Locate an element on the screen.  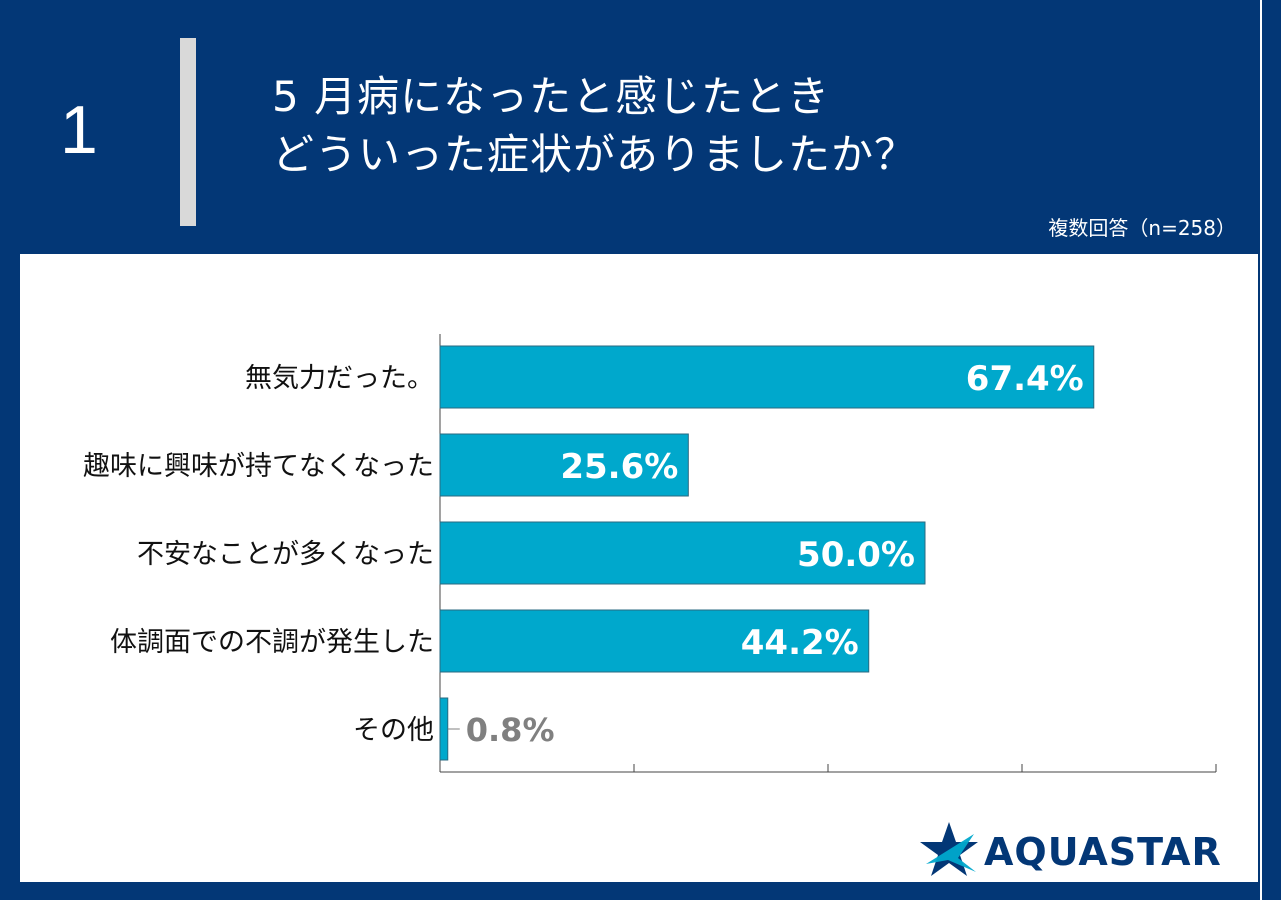
value-label-1: 25.6% is located at coordinates (619, 467).